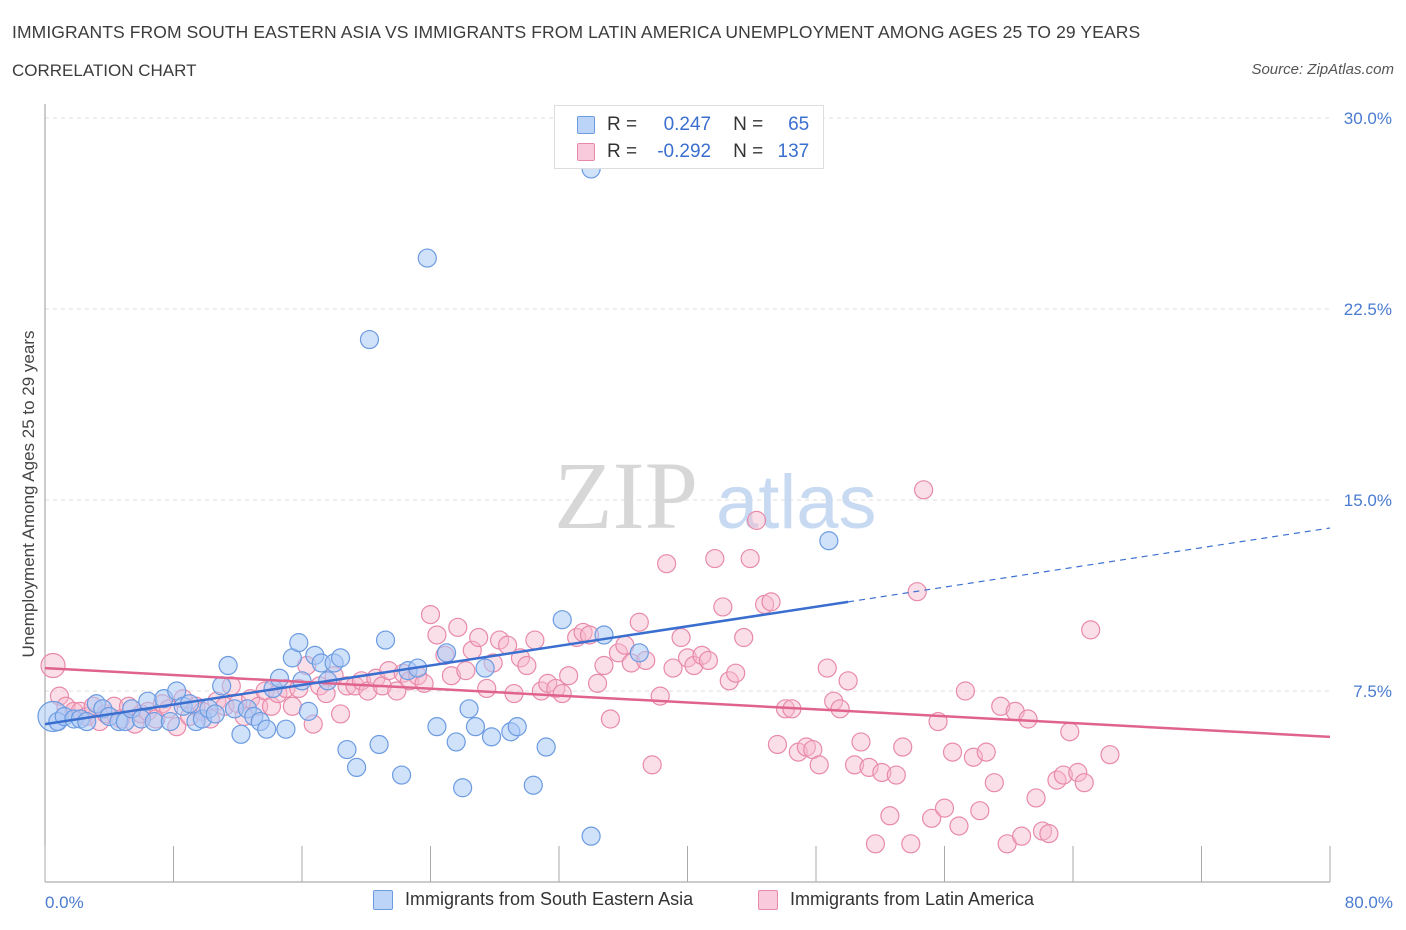  What do you see at coordinates (383, 899) in the screenshot?
I see `bottom-legend-swatch-blue` at bounding box center [383, 899].